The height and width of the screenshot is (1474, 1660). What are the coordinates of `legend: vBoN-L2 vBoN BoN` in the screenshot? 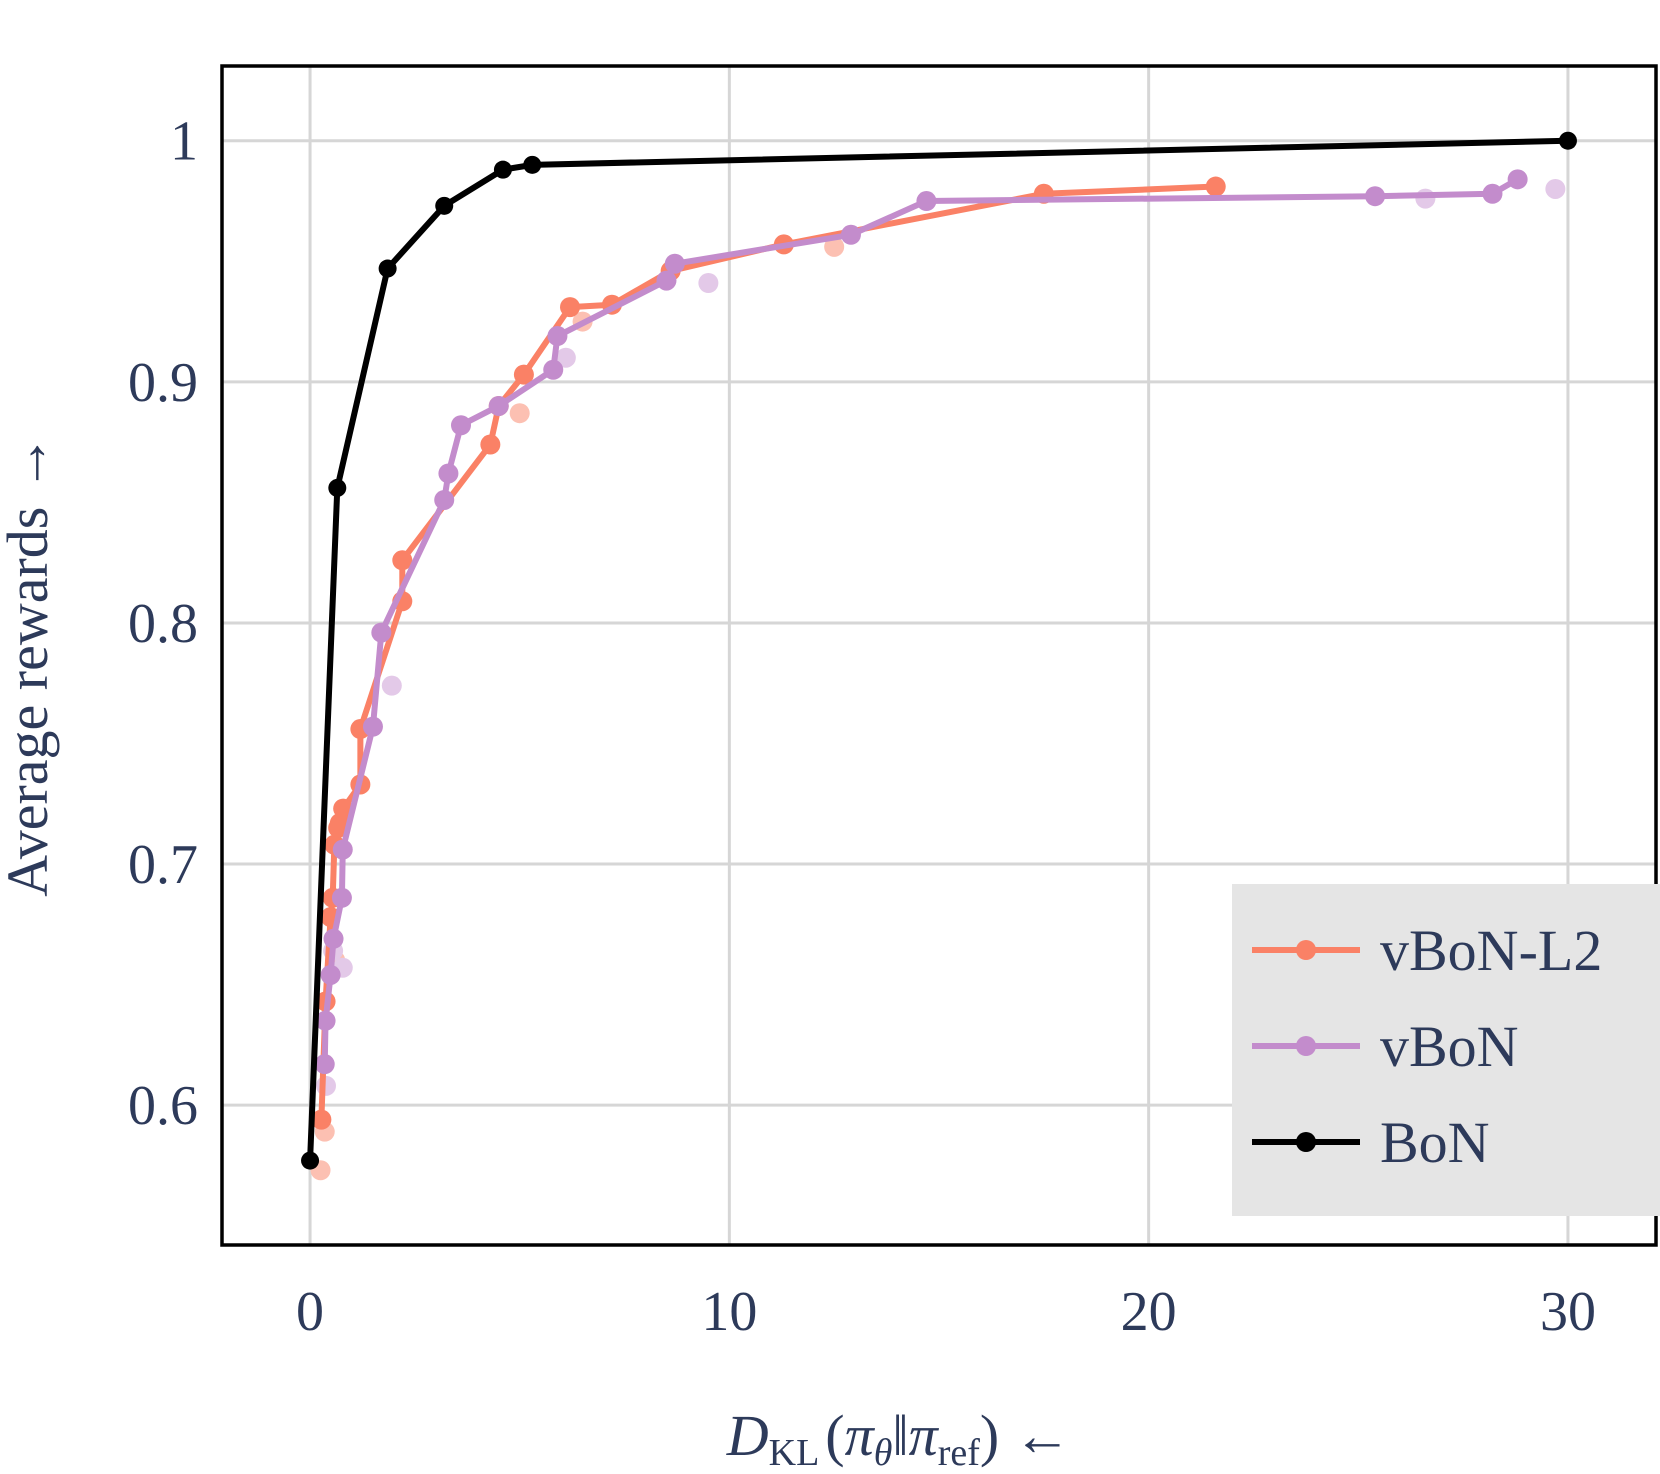 It's located at (1446, 1050).